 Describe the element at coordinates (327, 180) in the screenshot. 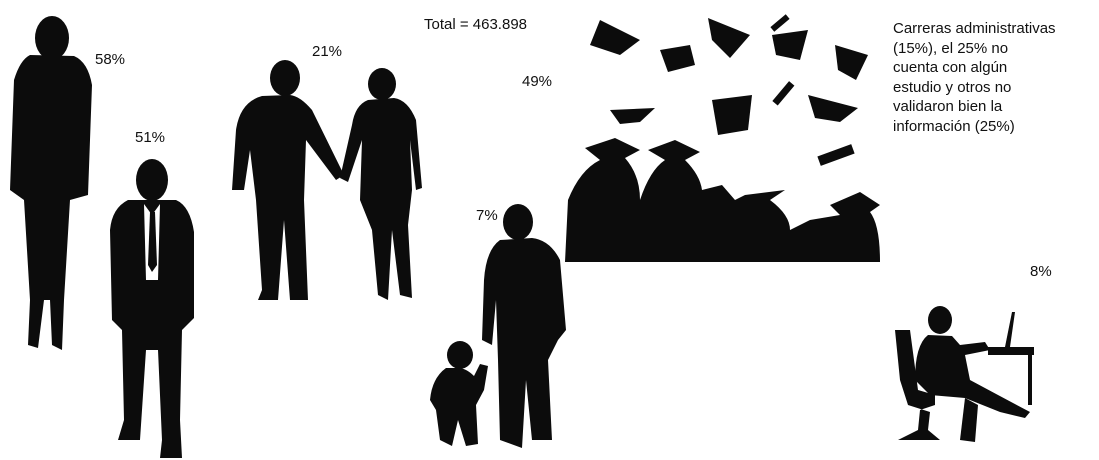

I see `couple-silhouette` at that location.